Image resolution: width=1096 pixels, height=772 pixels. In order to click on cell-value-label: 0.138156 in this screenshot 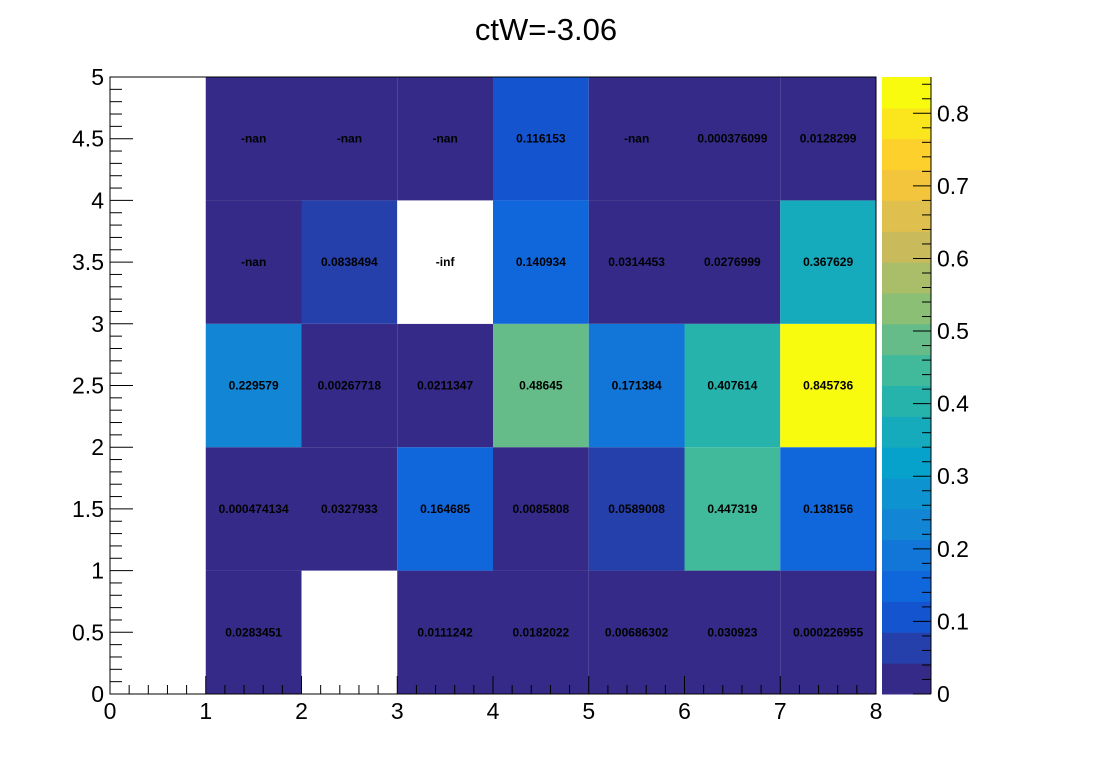, I will do `click(828, 509)`.